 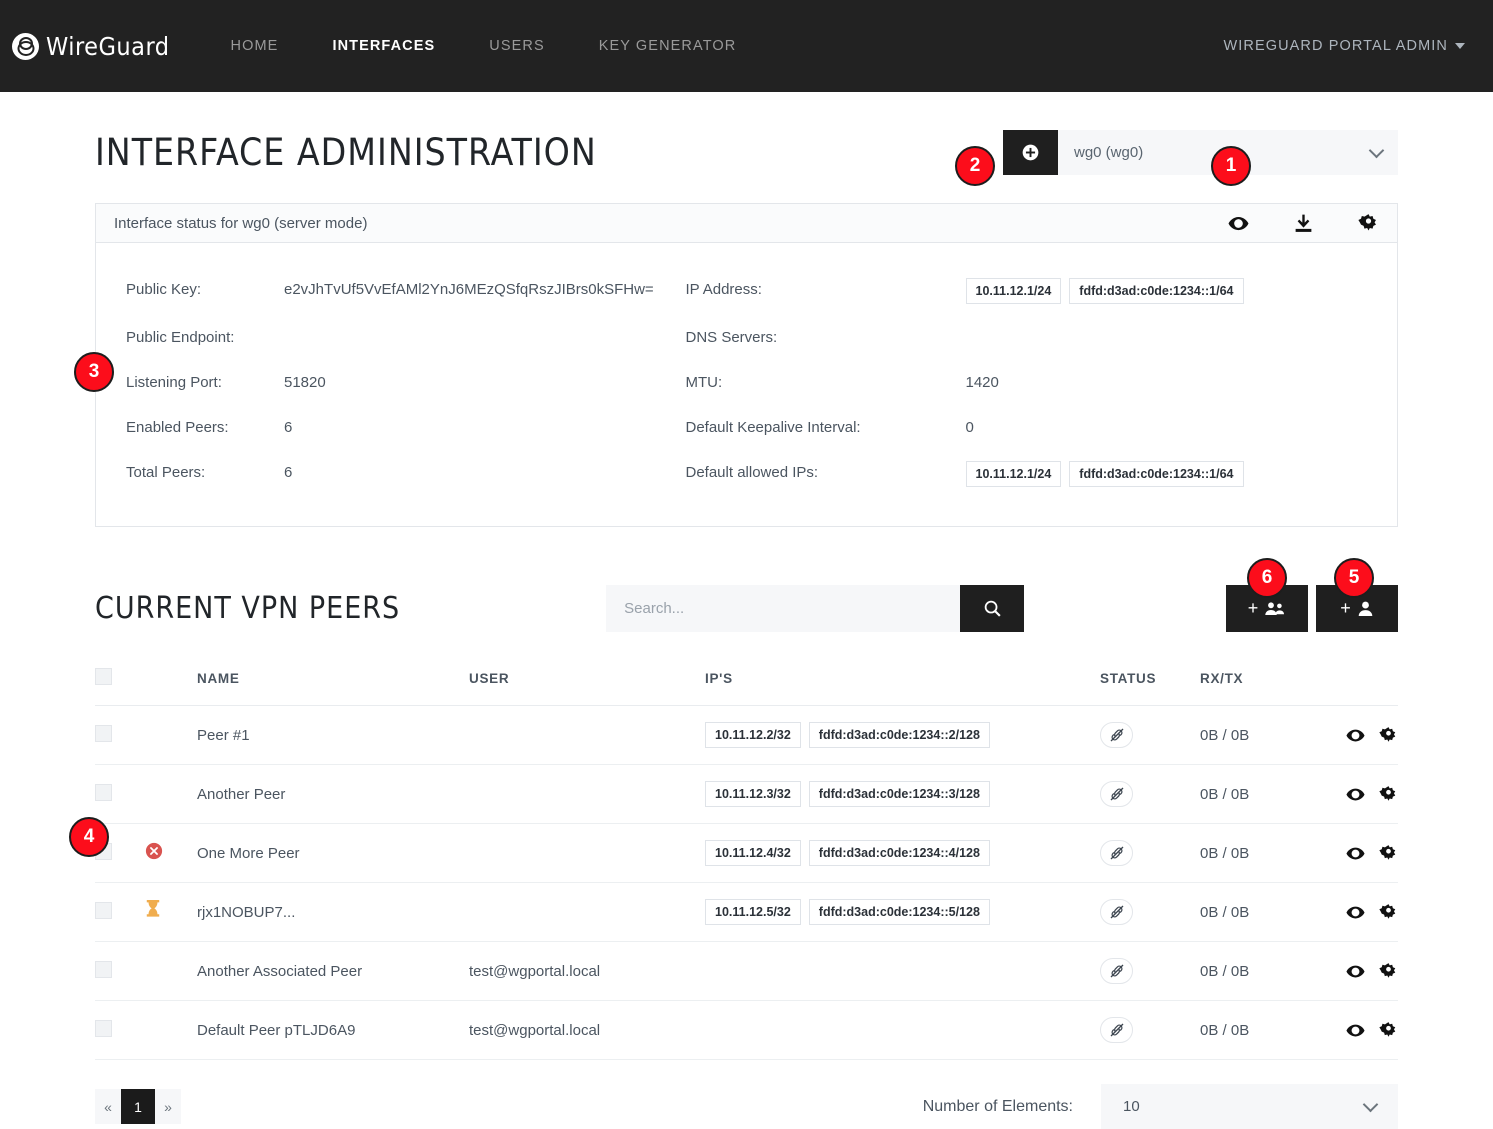 What do you see at coordinates (902, 971) in the screenshot?
I see `peer-ips` at bounding box center [902, 971].